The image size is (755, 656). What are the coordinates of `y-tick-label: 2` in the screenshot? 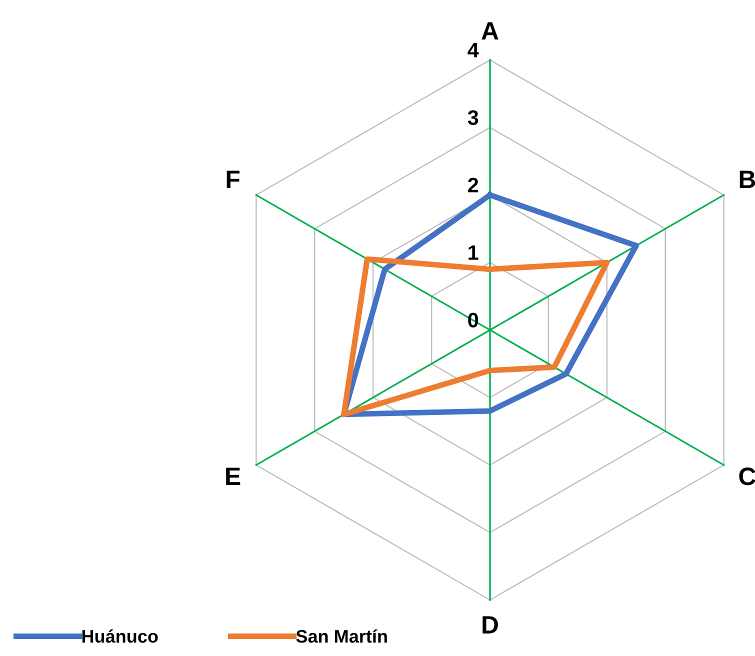 It's located at (473, 185).